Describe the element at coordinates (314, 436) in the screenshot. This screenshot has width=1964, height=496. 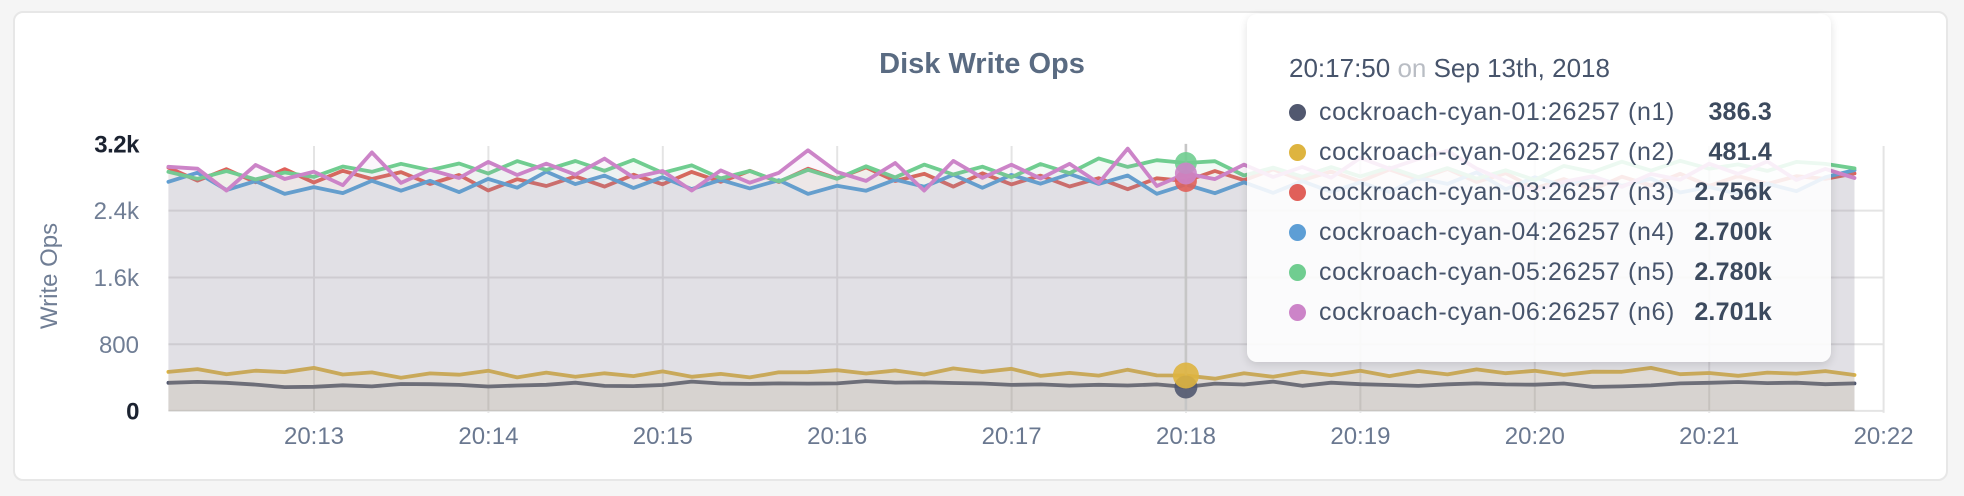
I see `svg-text: 20:13` at that location.